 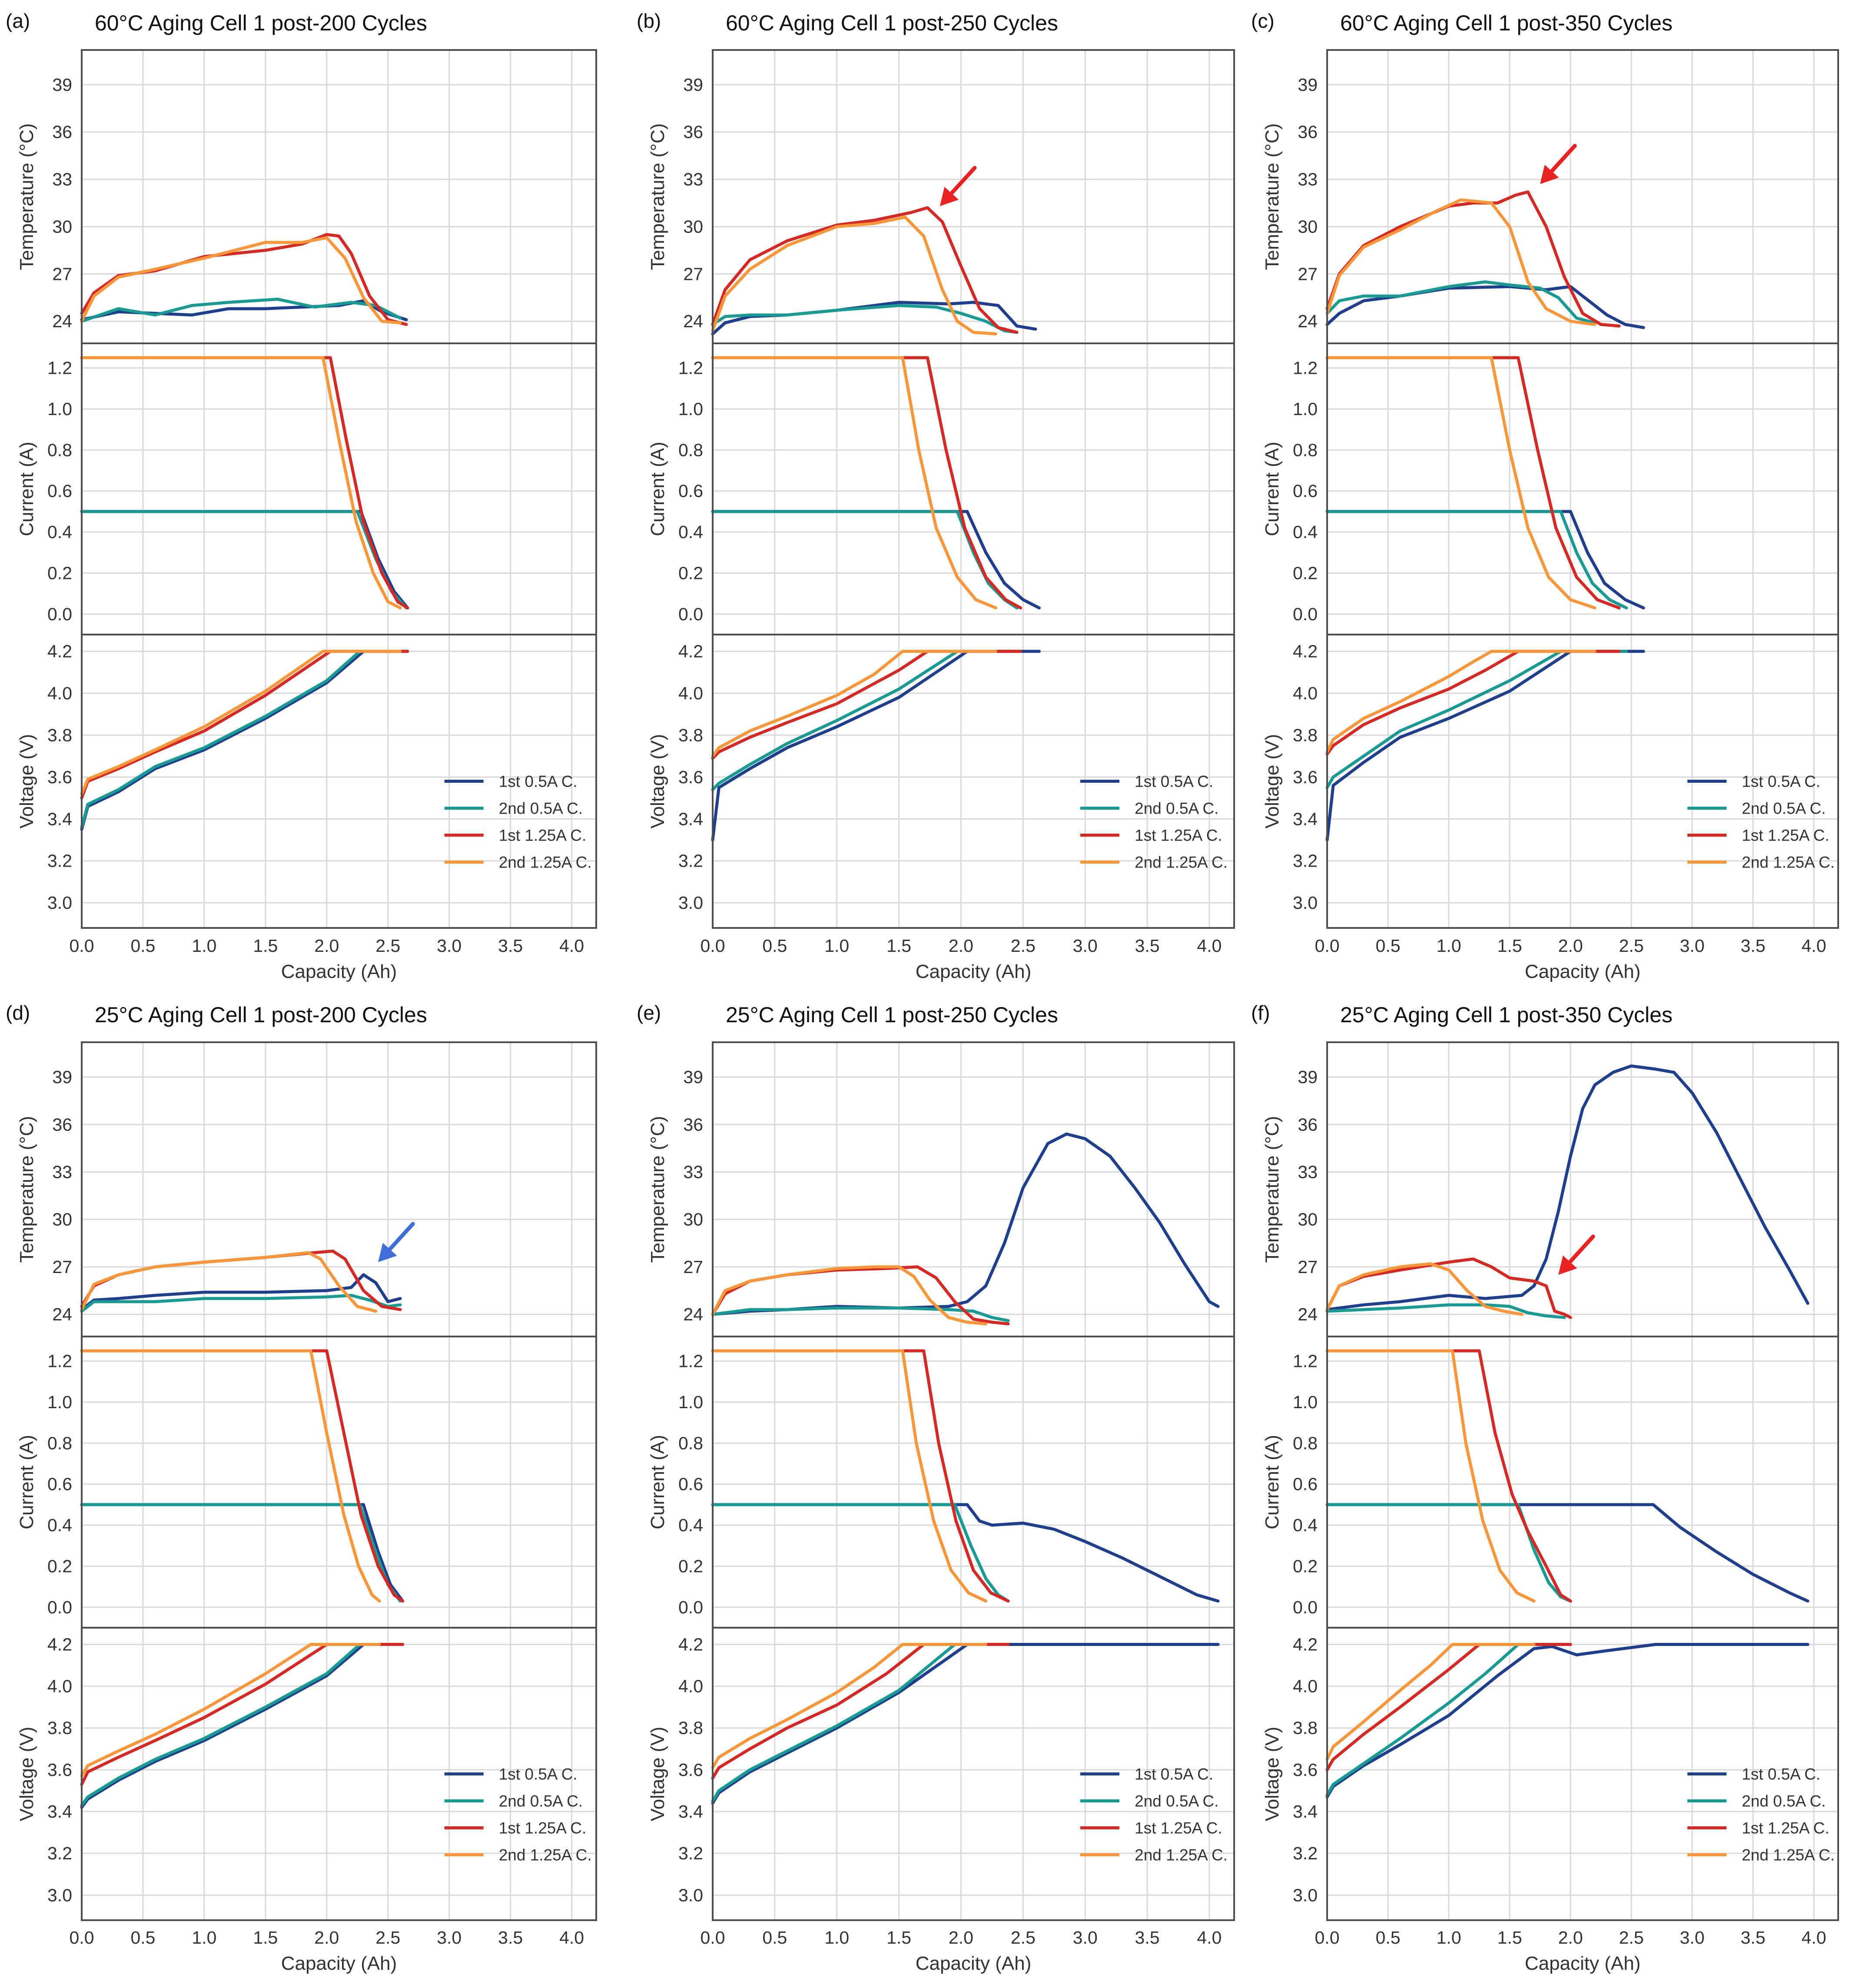 I want to click on panel-a-current-ytick: 0.4, so click(x=59, y=532).